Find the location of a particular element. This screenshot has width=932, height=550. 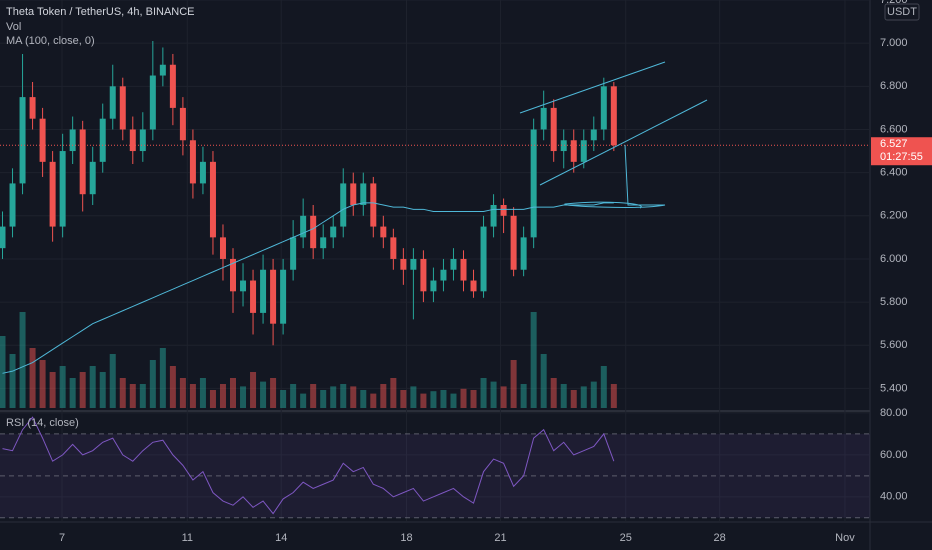

rsi-line is located at coordinates (308, 465).